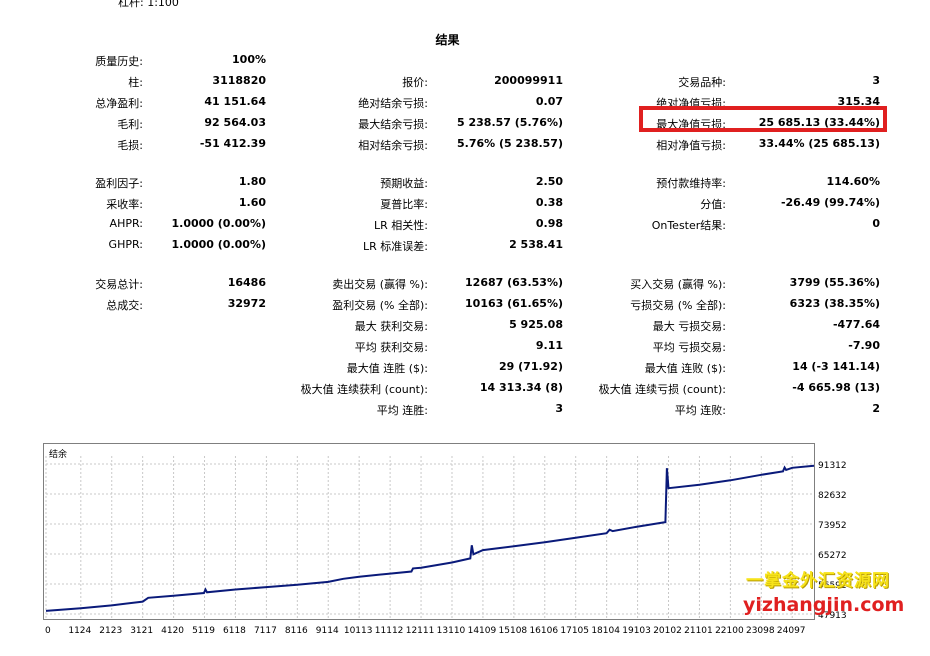  What do you see at coordinates (513, 631) in the screenshot?
I see `x-tick-label-15: 15108` at bounding box center [513, 631].